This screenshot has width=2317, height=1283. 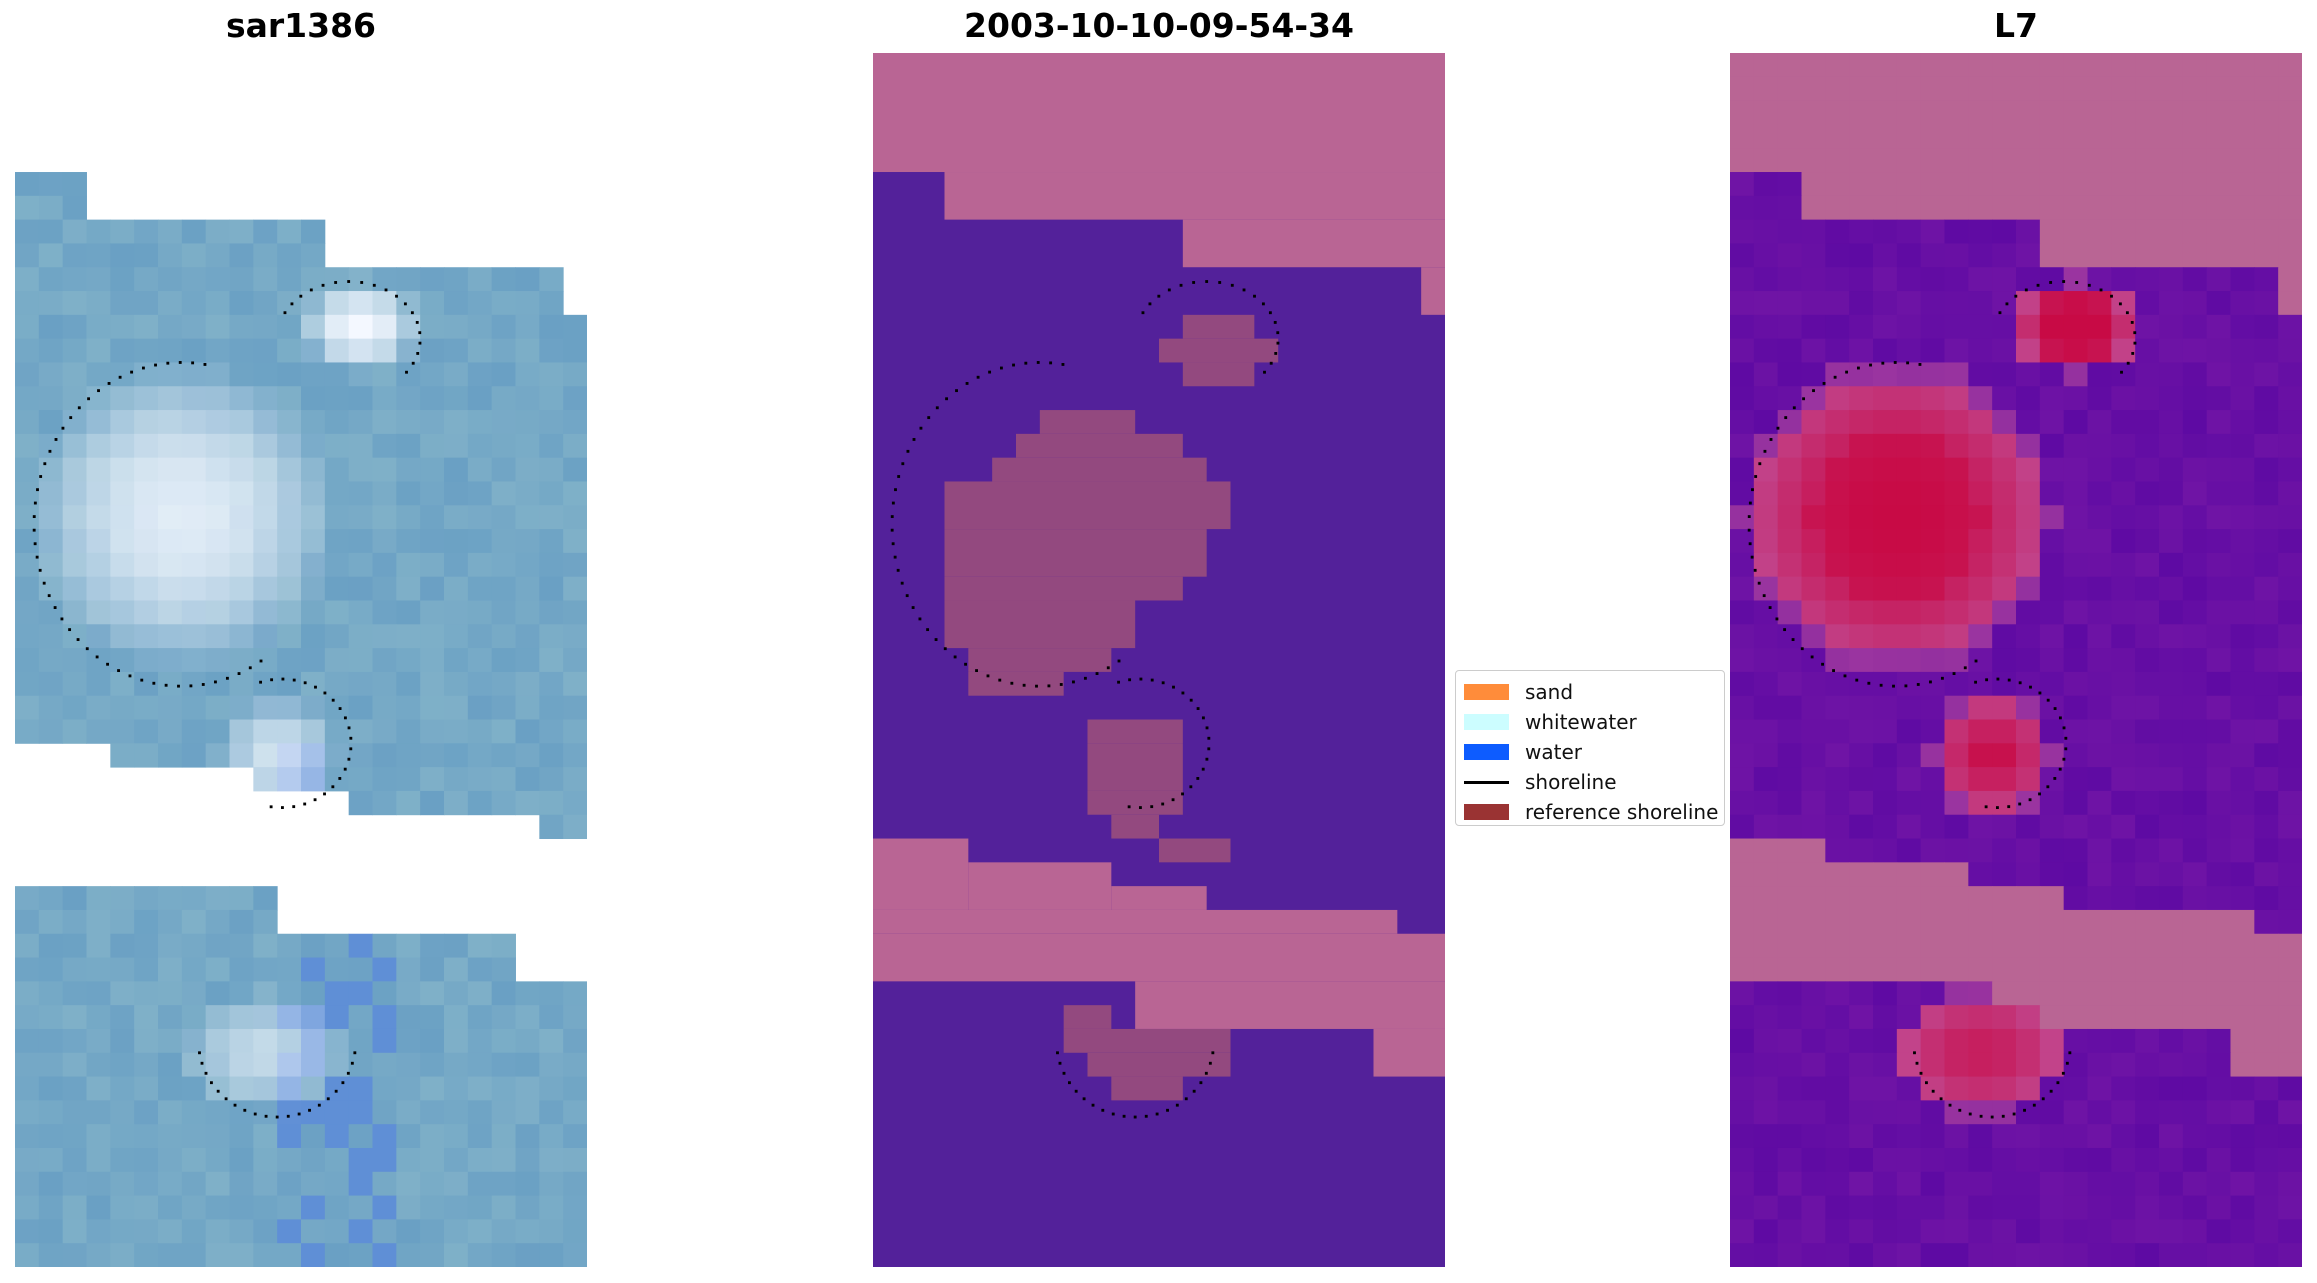 I want to click on legend-item-water: water, so click(x=1590, y=752).